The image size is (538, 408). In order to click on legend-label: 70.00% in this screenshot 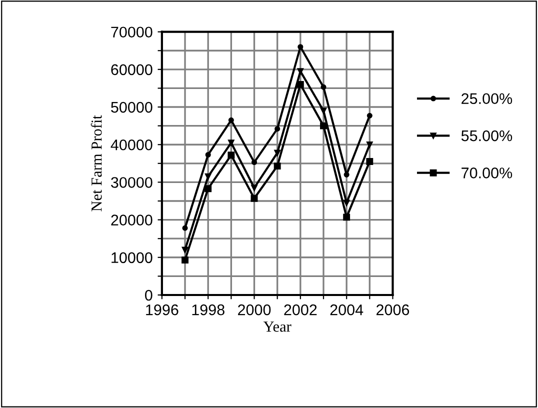, I will do `click(487, 173)`.